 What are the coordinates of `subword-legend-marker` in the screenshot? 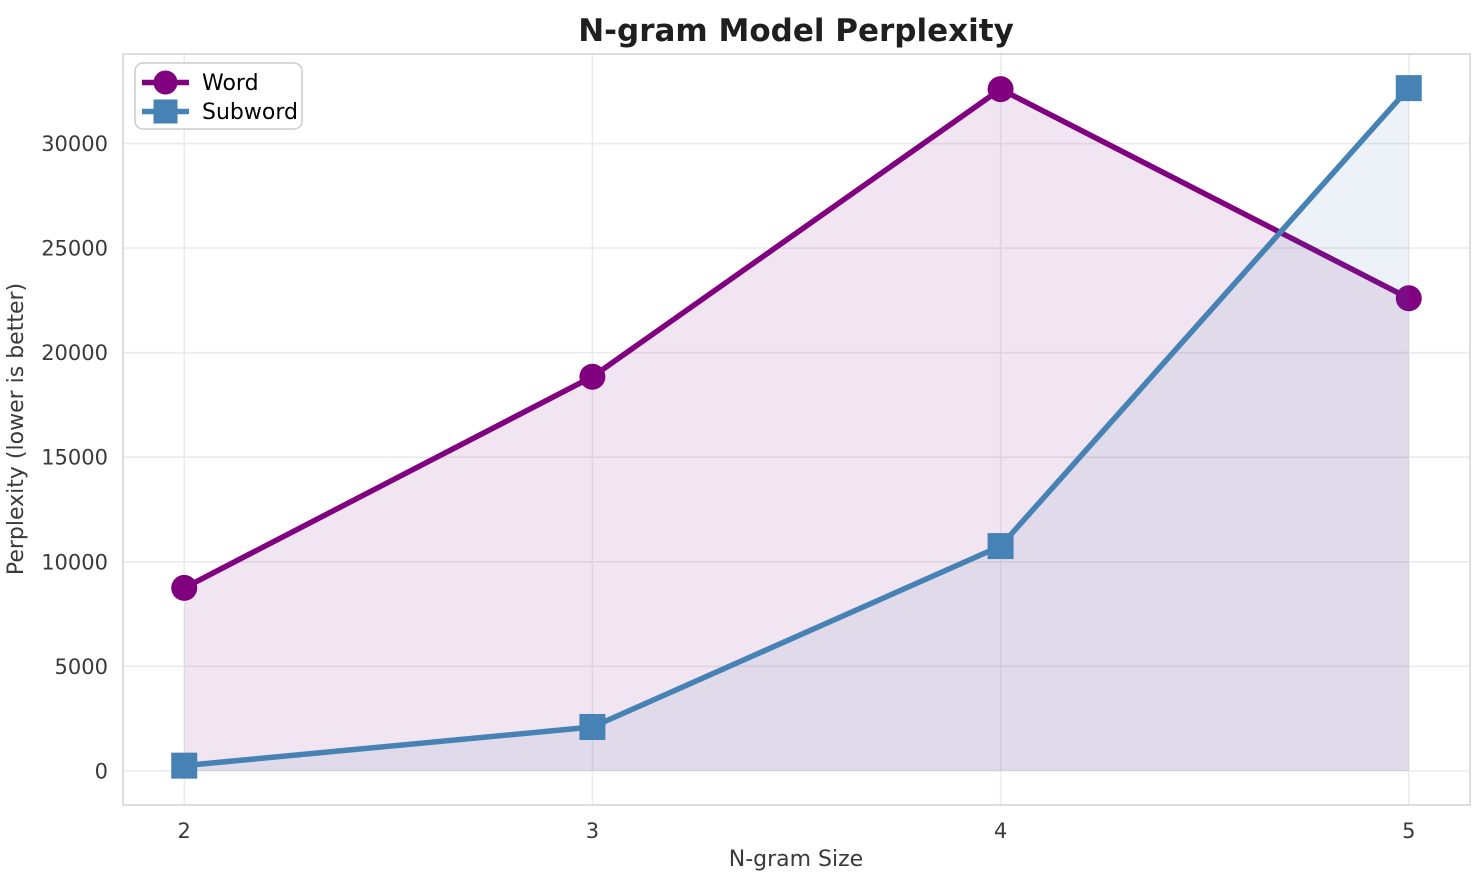 It's located at (165, 111).